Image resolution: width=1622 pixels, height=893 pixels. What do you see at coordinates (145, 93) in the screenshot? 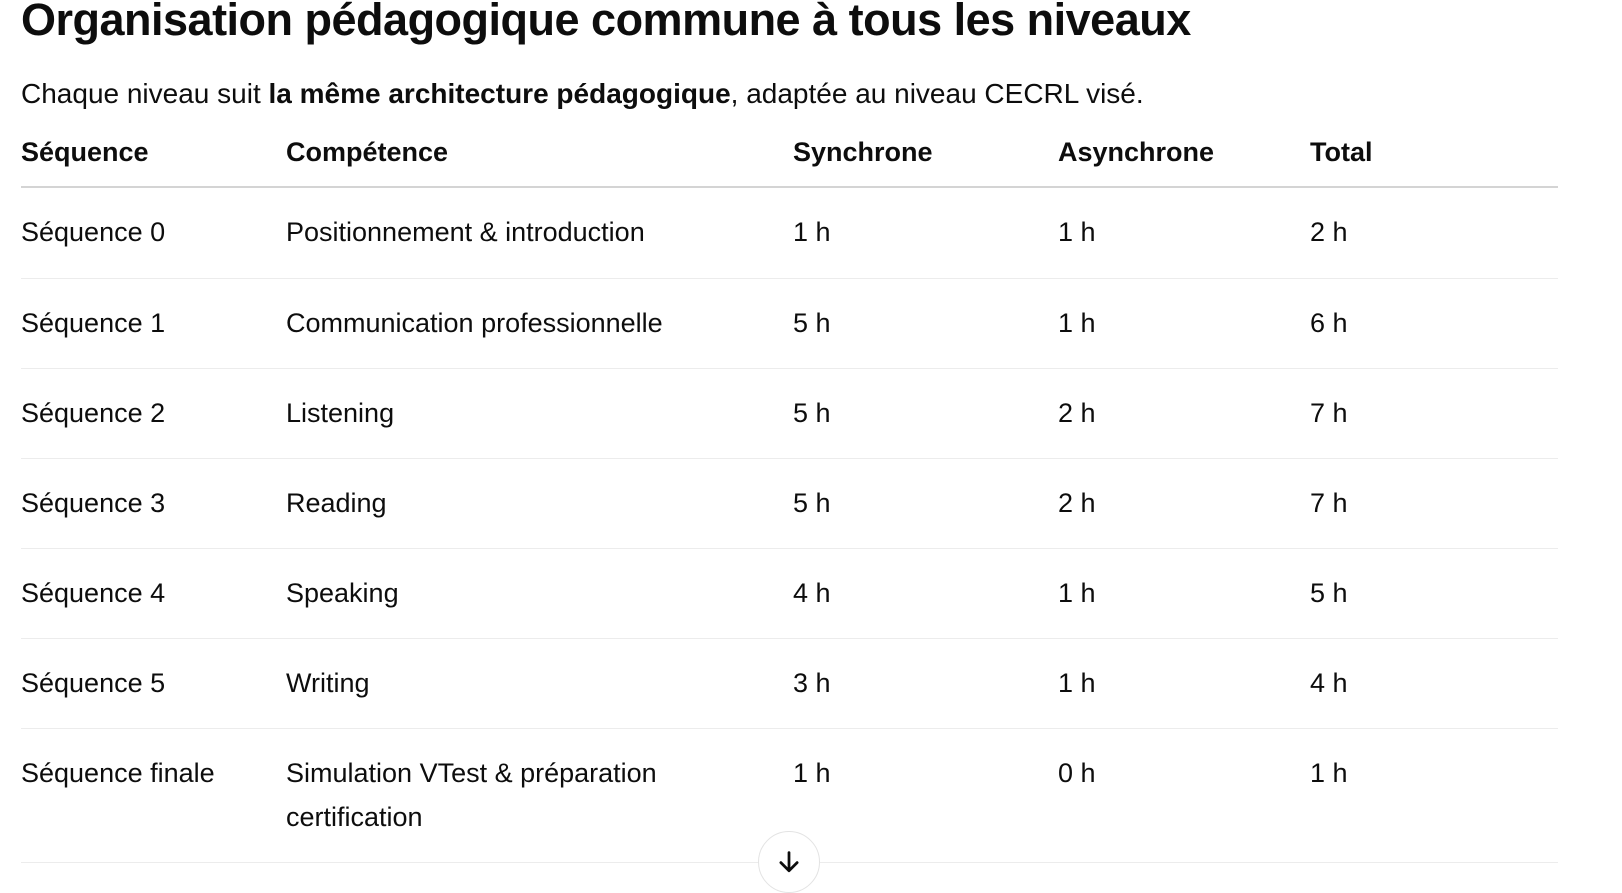
I see `intro-text-prefix: Chaque niveau suit` at bounding box center [145, 93].